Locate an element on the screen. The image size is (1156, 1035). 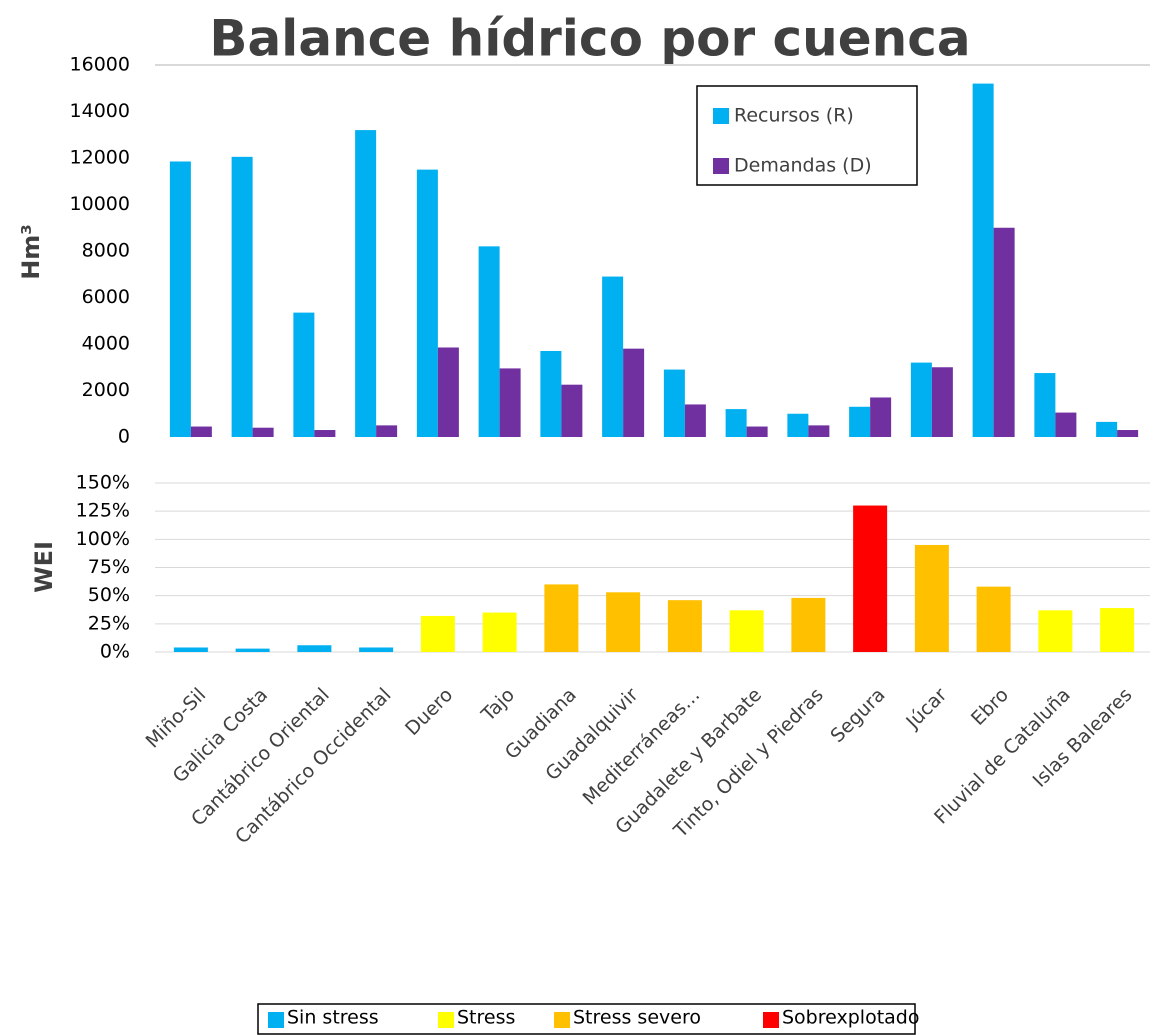
legend-label: Sin stress is located at coordinates (333, 1018).